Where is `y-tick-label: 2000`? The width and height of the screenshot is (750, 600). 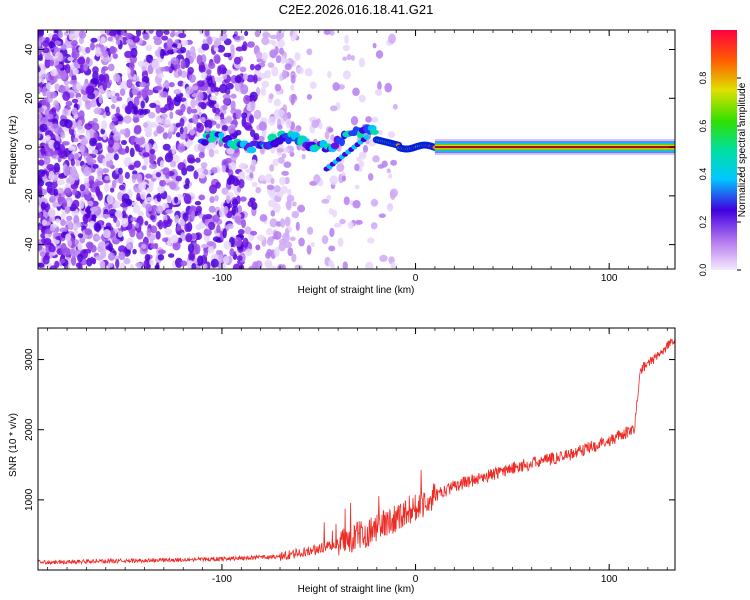
y-tick-label: 2000 is located at coordinates (29, 429).